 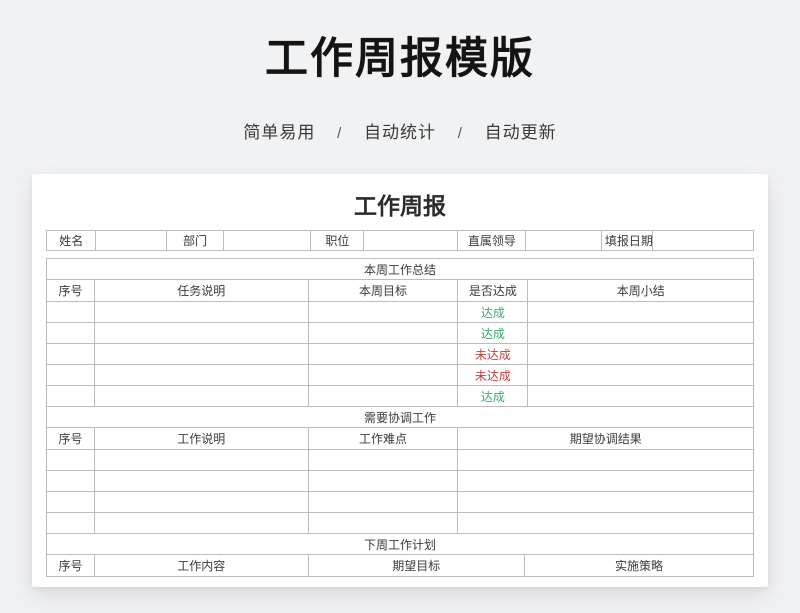 What do you see at coordinates (416, 565) in the screenshot?
I see `column-header: 期望目标` at bounding box center [416, 565].